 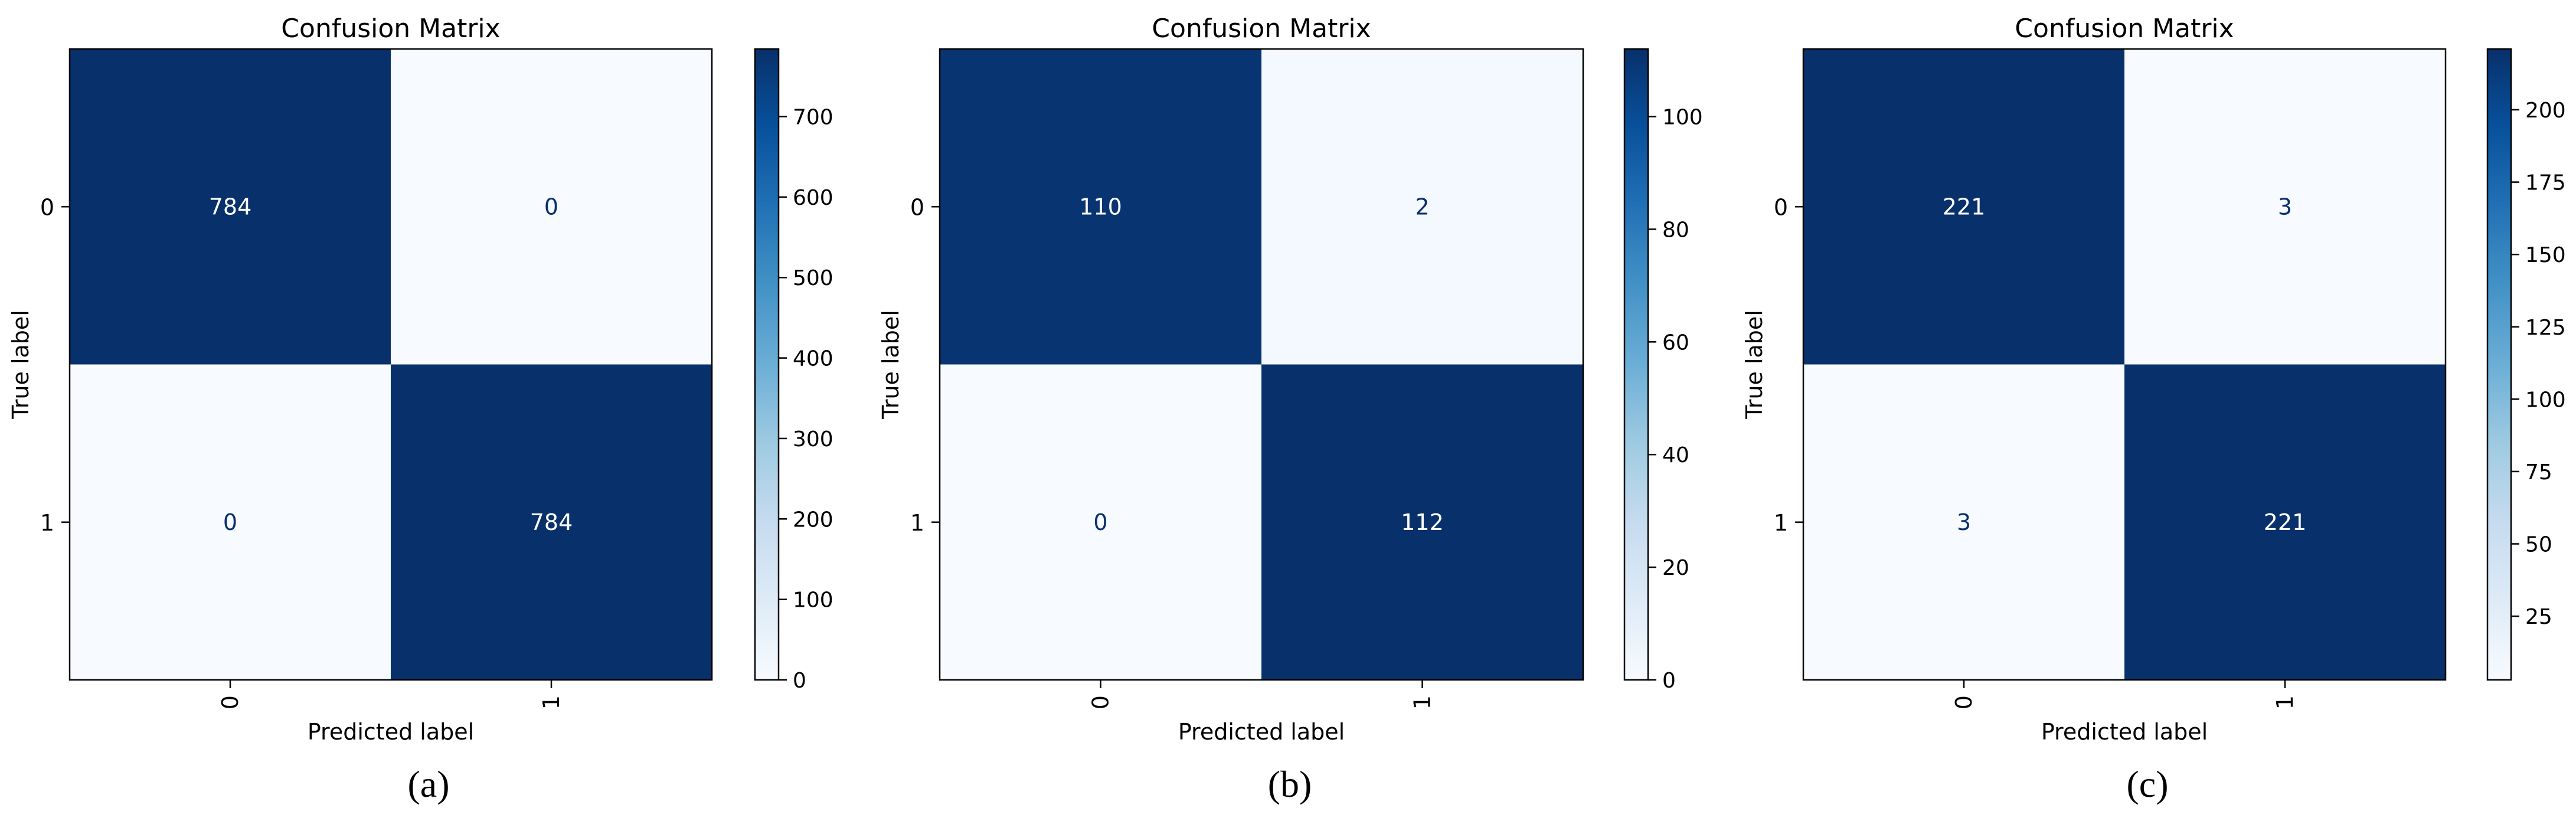 What do you see at coordinates (813, 118) in the screenshot?
I see `colorbar-tick-label: 700` at bounding box center [813, 118].